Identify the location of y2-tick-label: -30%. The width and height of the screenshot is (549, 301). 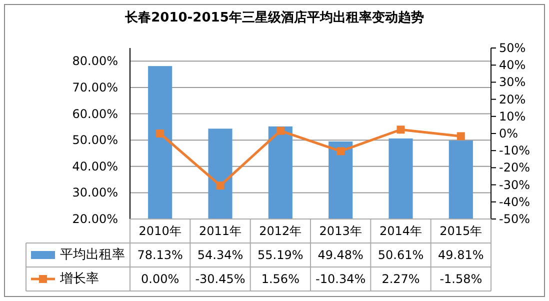
(514, 185).